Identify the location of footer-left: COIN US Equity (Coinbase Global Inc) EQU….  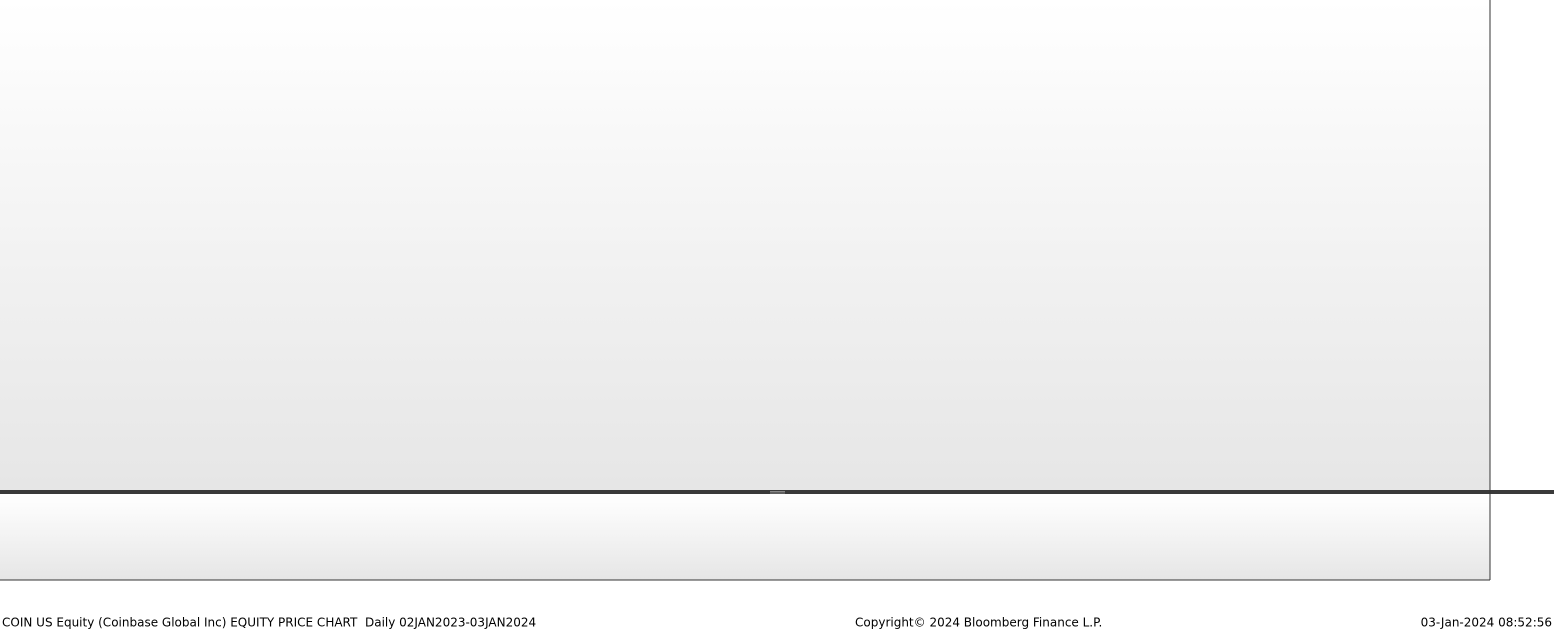
(269, 623).